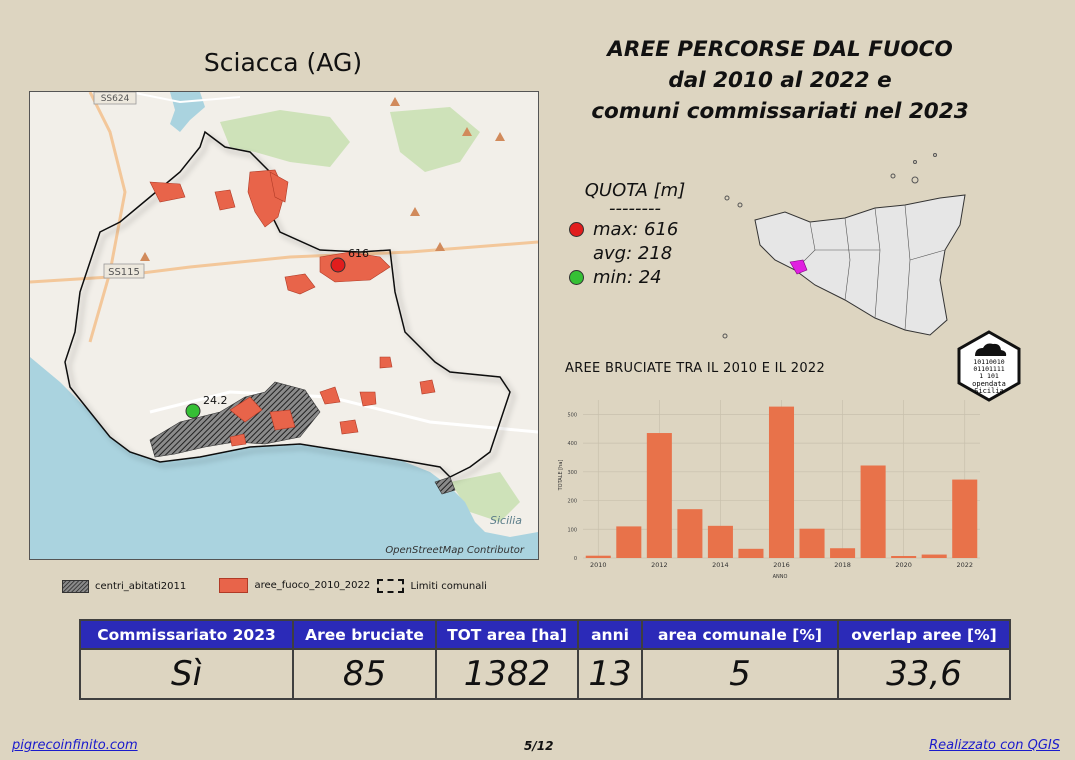 The width and height of the screenshot is (1075, 760). I want to click on road-label: Sicilia, so click(506, 520).